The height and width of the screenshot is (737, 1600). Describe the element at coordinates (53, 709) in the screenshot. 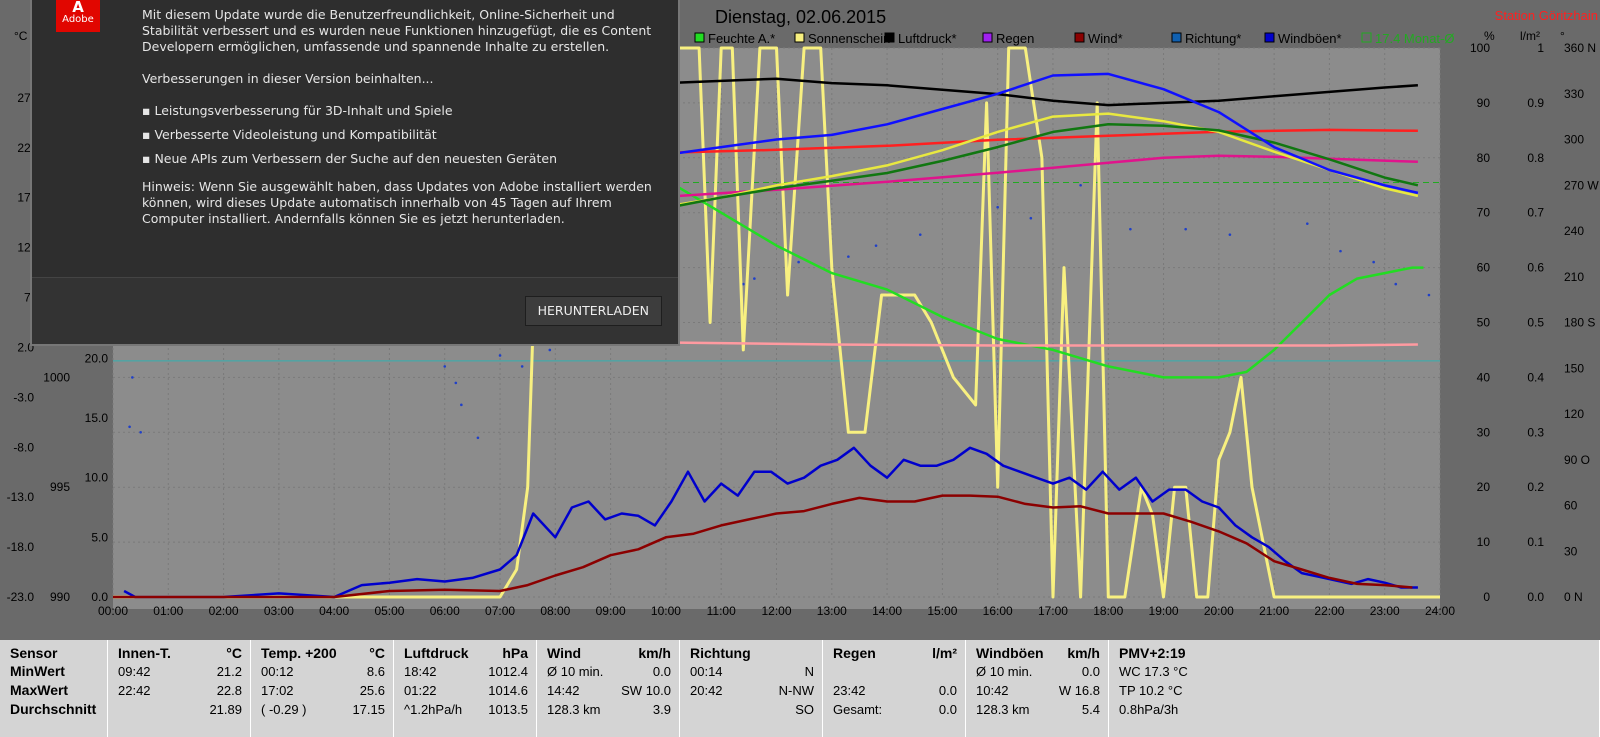

I see `stats-row: Durchschnitt` at that location.